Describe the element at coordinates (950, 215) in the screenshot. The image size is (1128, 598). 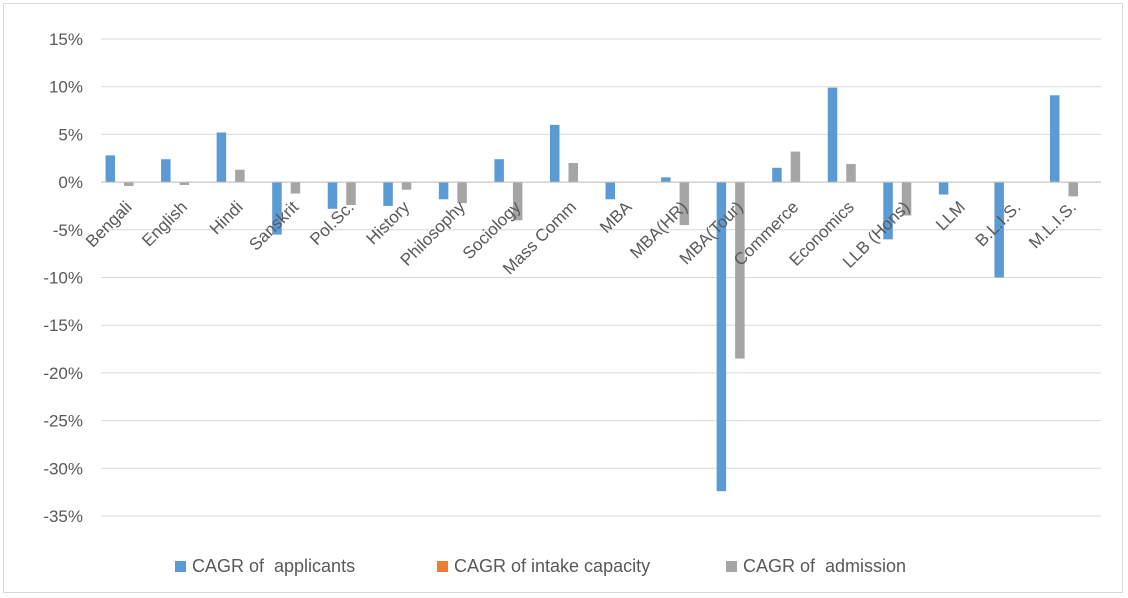
I see `category-label: LLM` at that location.